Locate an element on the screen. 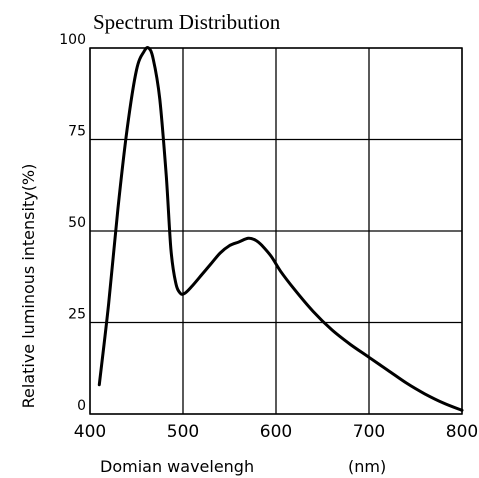 The width and height of the screenshot is (479, 478). x-tick-label: 700 is located at coordinates (369, 432).